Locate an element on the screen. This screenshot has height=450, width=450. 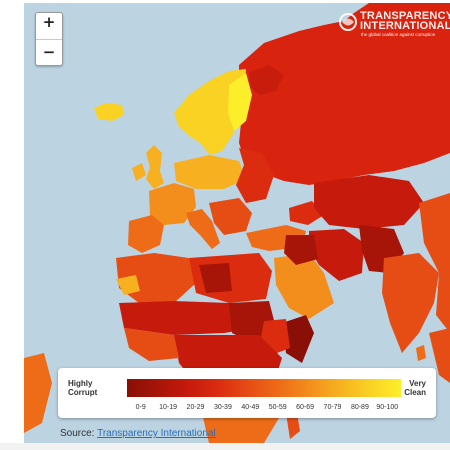
region-france-benelux is located at coordinates (172, 204).